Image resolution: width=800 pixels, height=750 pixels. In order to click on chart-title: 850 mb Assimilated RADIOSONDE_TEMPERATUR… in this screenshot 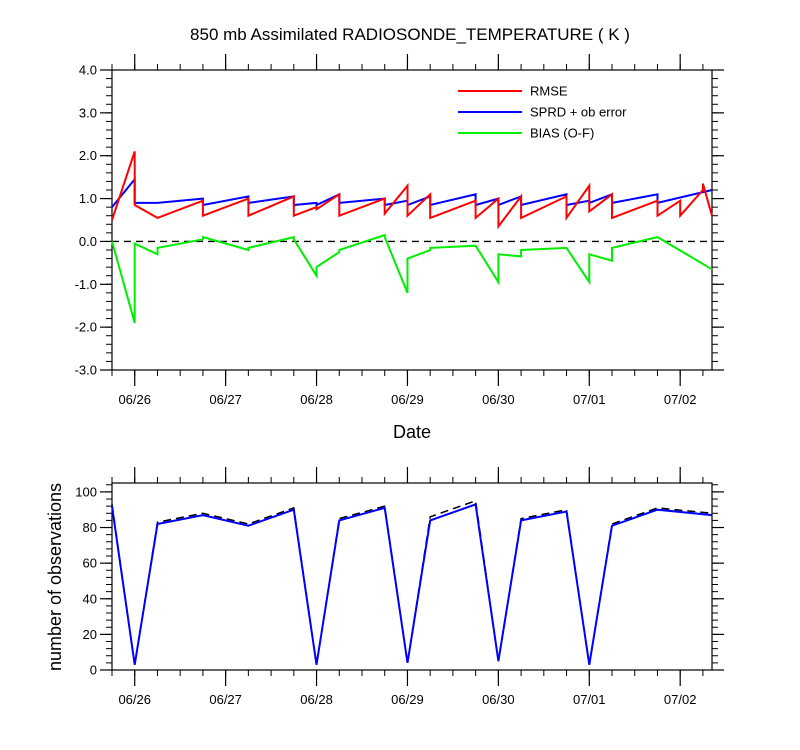, I will do `click(410, 34)`.